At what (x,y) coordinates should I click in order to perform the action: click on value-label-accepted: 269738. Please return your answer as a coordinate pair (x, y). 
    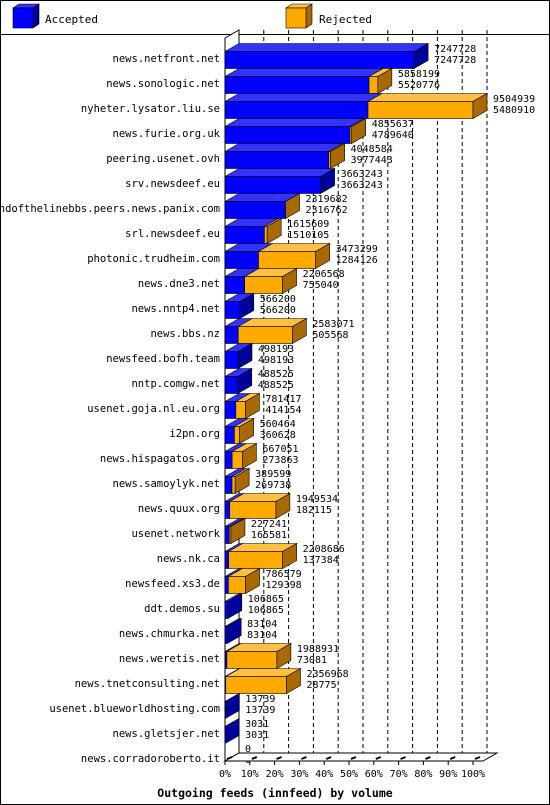
    Looking at the image, I should click on (273, 485).